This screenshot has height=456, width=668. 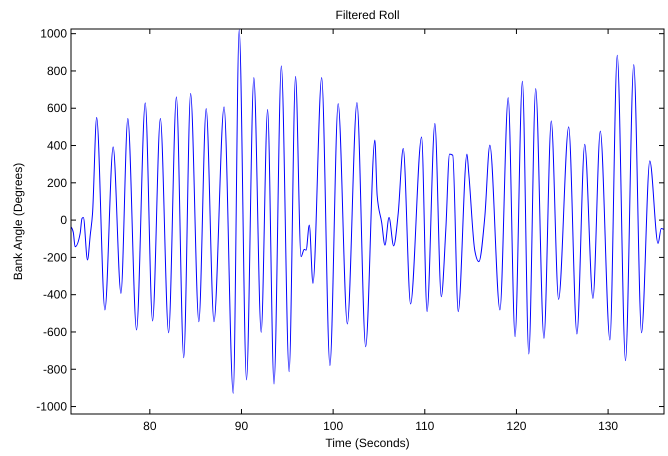 I want to click on y-tick-label: -400, so click(x=55, y=295).